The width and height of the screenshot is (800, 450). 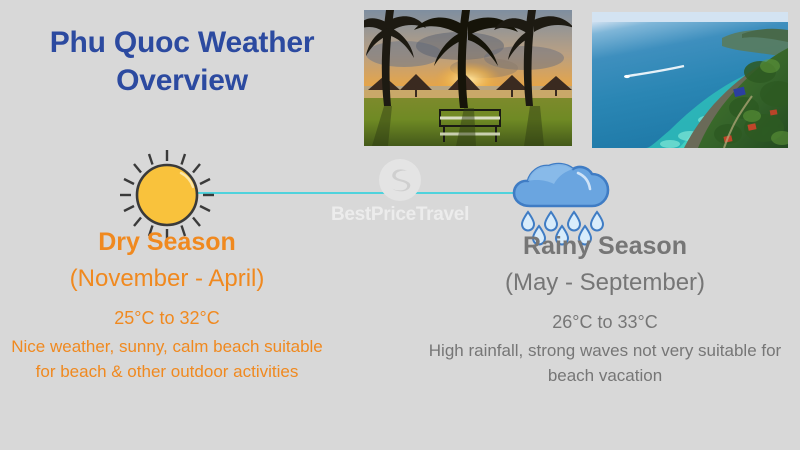 I want to click on rainy-season-temperature: 26°C to 33°C, so click(x=605, y=321).